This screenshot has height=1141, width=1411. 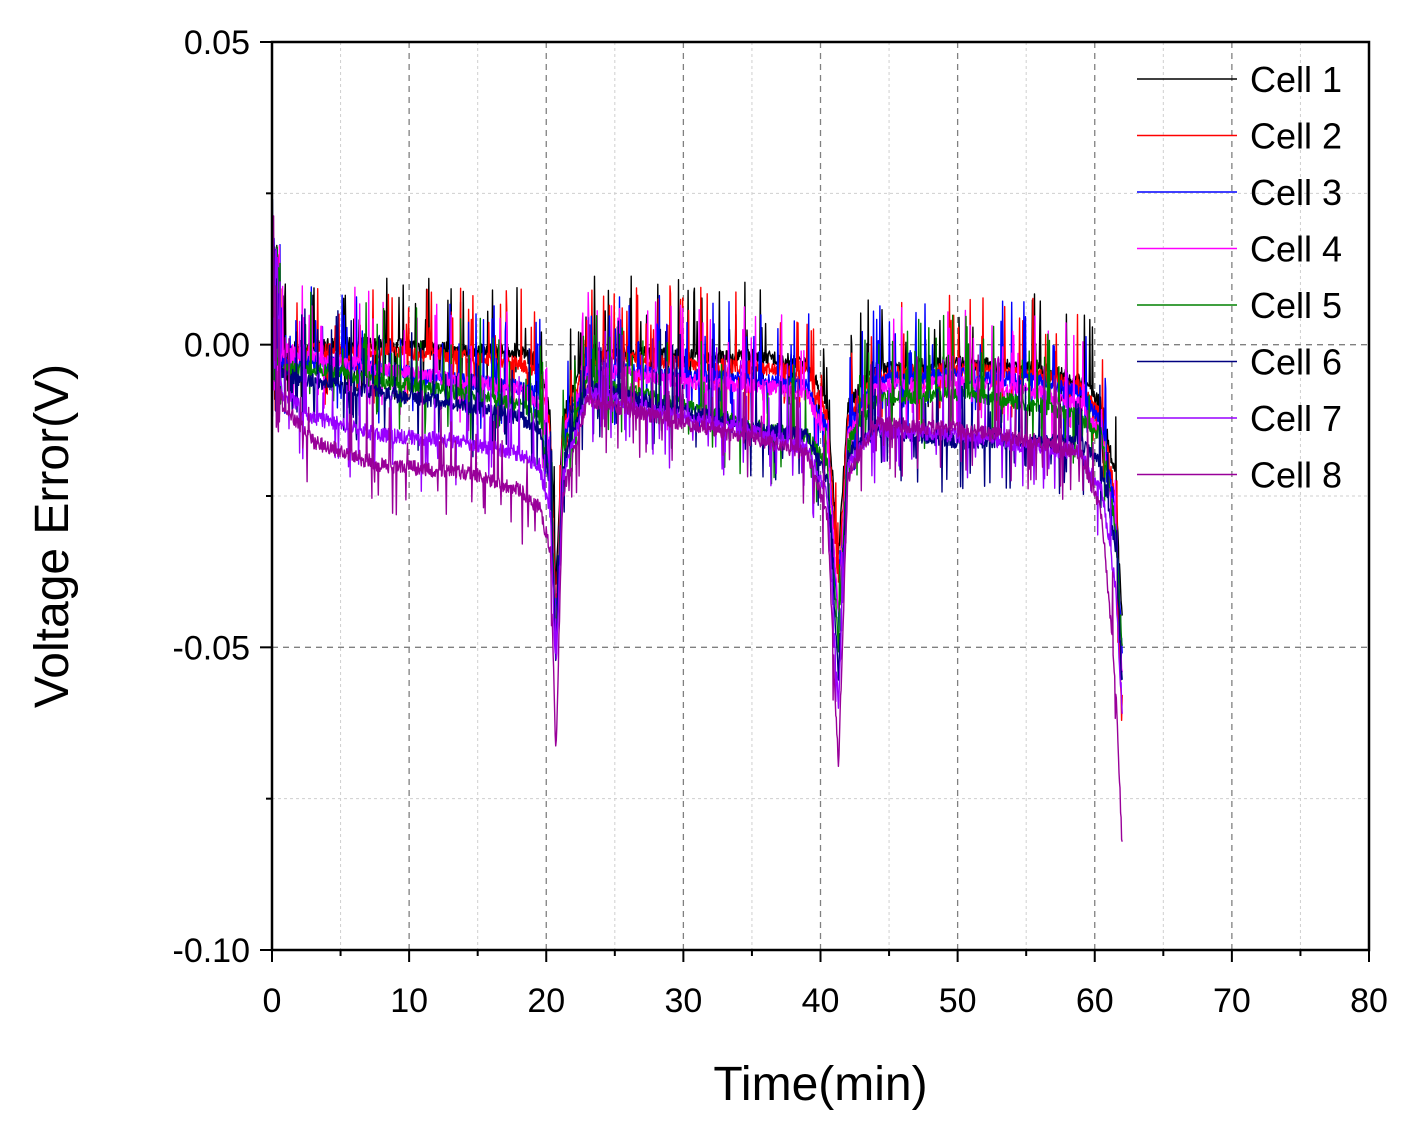 What do you see at coordinates (1296, 362) in the screenshot?
I see `legend-label: Cell 6` at bounding box center [1296, 362].